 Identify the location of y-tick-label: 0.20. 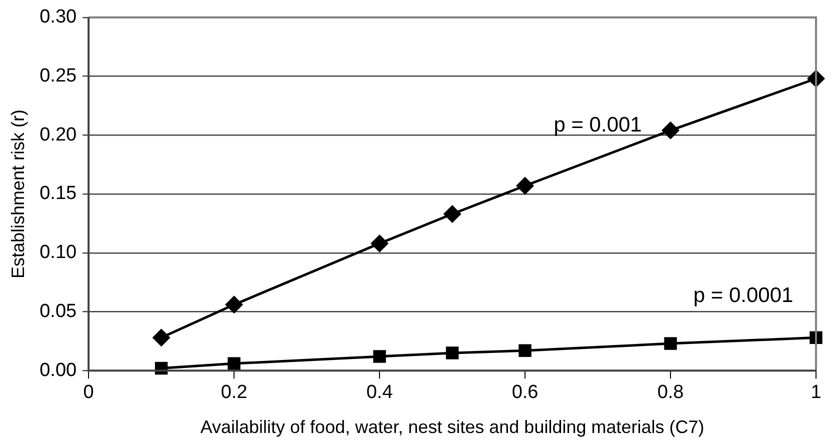
(58, 135).